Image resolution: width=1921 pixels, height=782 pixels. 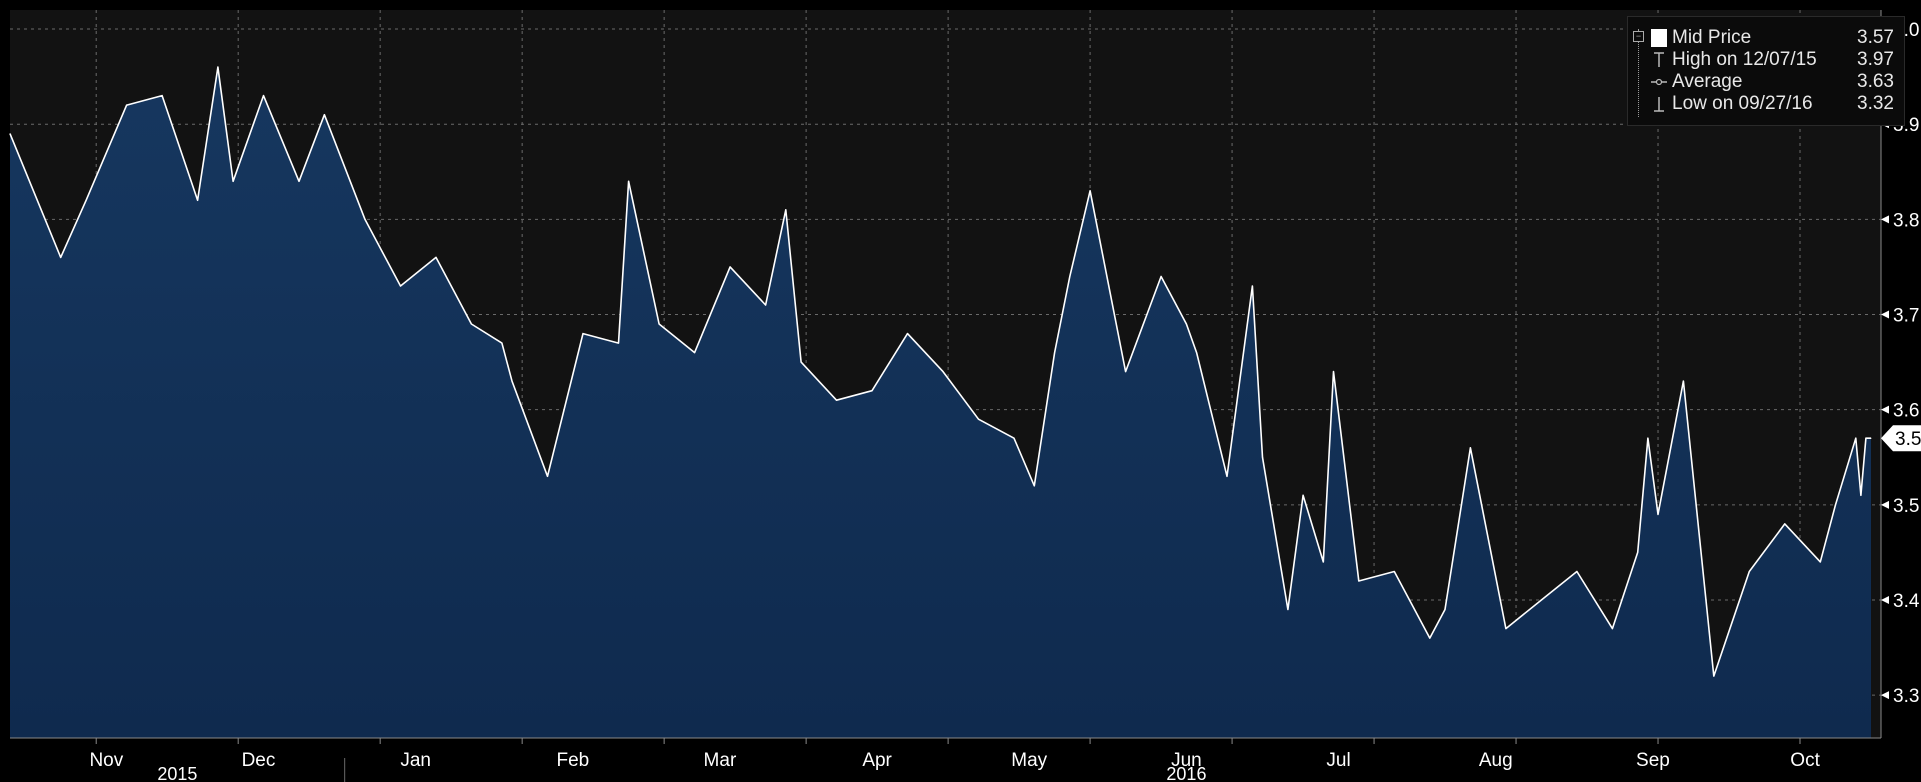 What do you see at coordinates (1908, 439) in the screenshot?
I see `last-value-label: 3.57` at bounding box center [1908, 439].